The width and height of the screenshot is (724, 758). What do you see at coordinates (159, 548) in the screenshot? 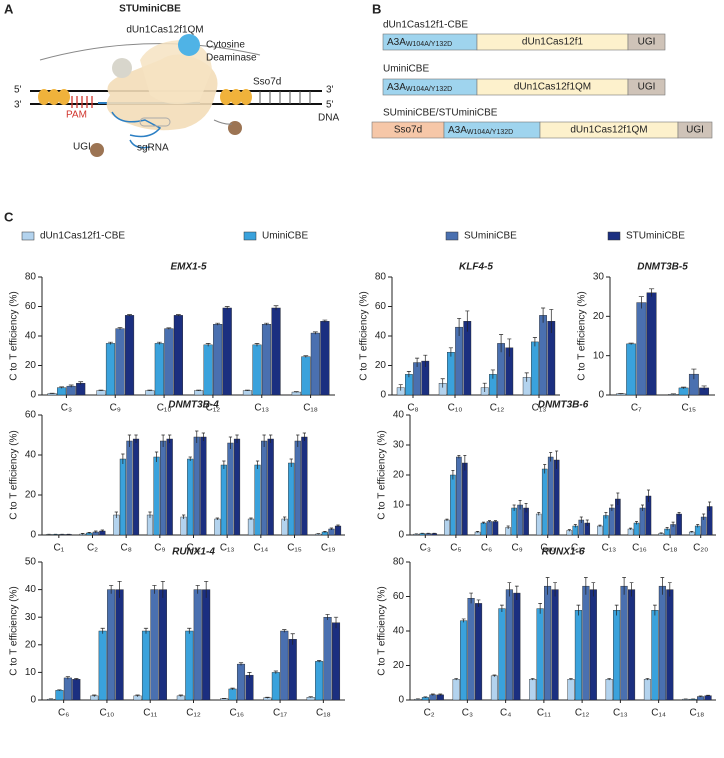
I see `x-tick-label: C₉` at bounding box center [159, 548].